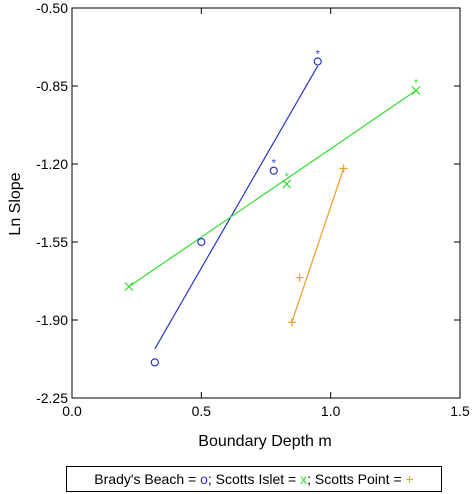  What do you see at coordinates (52, 320) in the screenshot?
I see `y-tick-label: -1.90` at bounding box center [52, 320].